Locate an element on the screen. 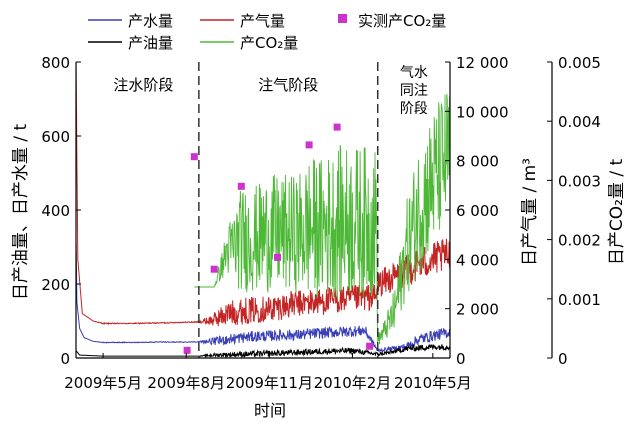  legend-label-oil: 产油量 is located at coordinates (150, 43).